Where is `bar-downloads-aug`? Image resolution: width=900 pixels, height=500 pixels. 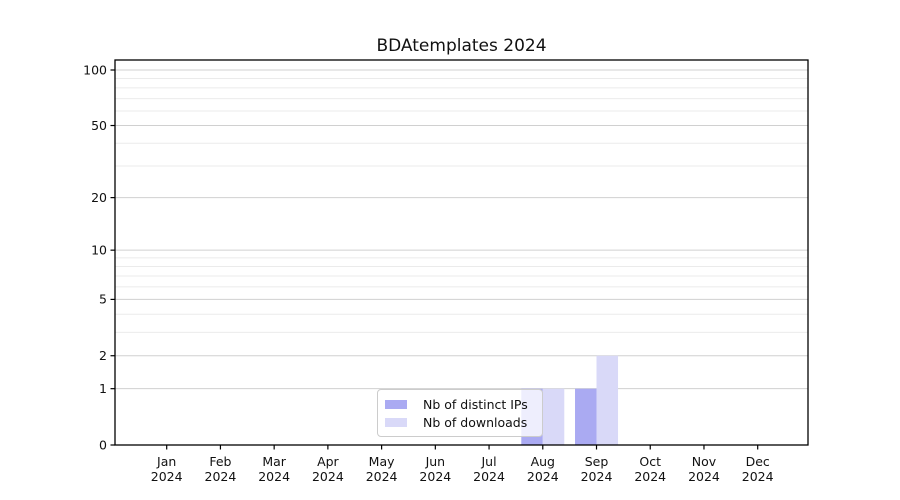 bar-downloads-aug is located at coordinates (553, 416).